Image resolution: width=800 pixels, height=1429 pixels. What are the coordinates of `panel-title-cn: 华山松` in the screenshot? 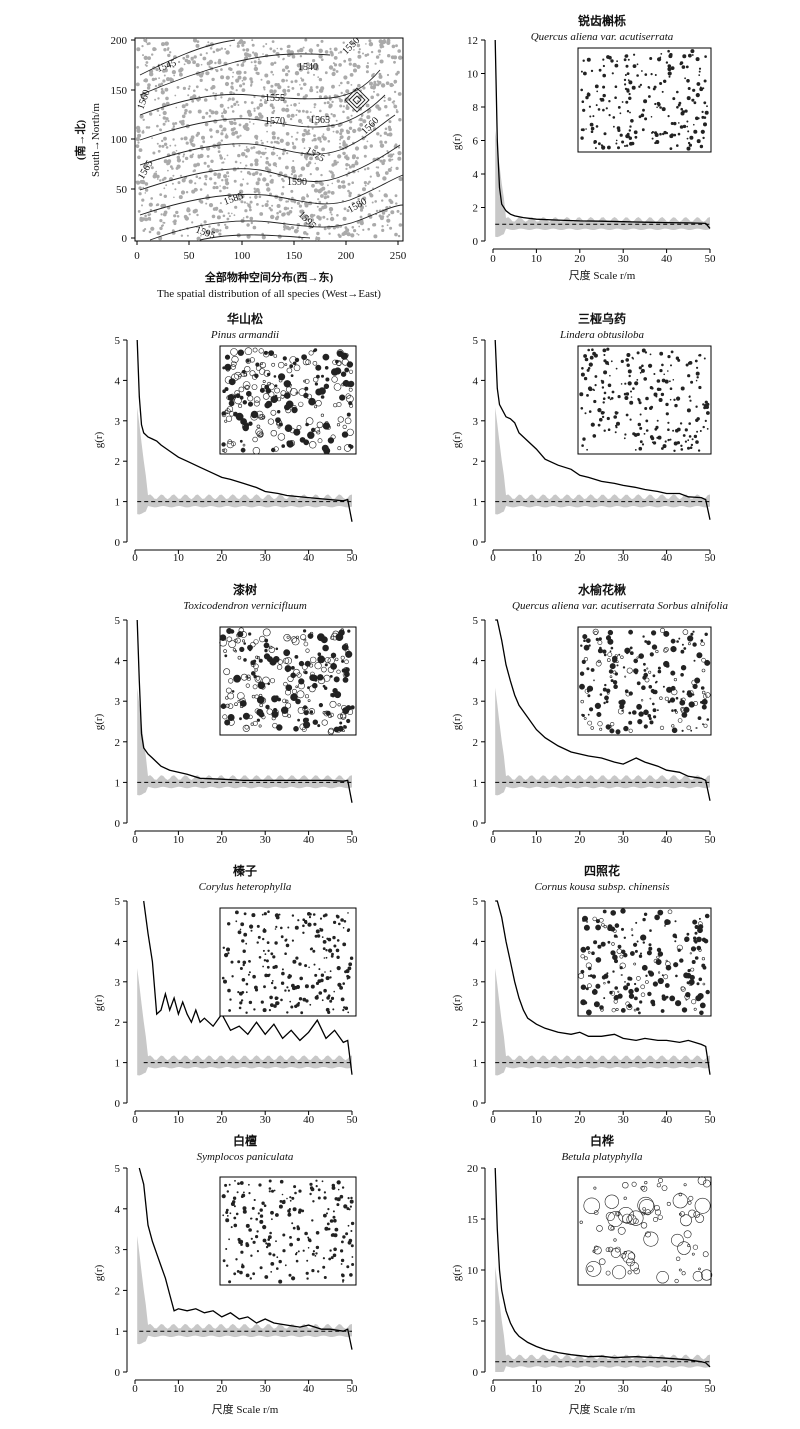 It's located at (245, 318).